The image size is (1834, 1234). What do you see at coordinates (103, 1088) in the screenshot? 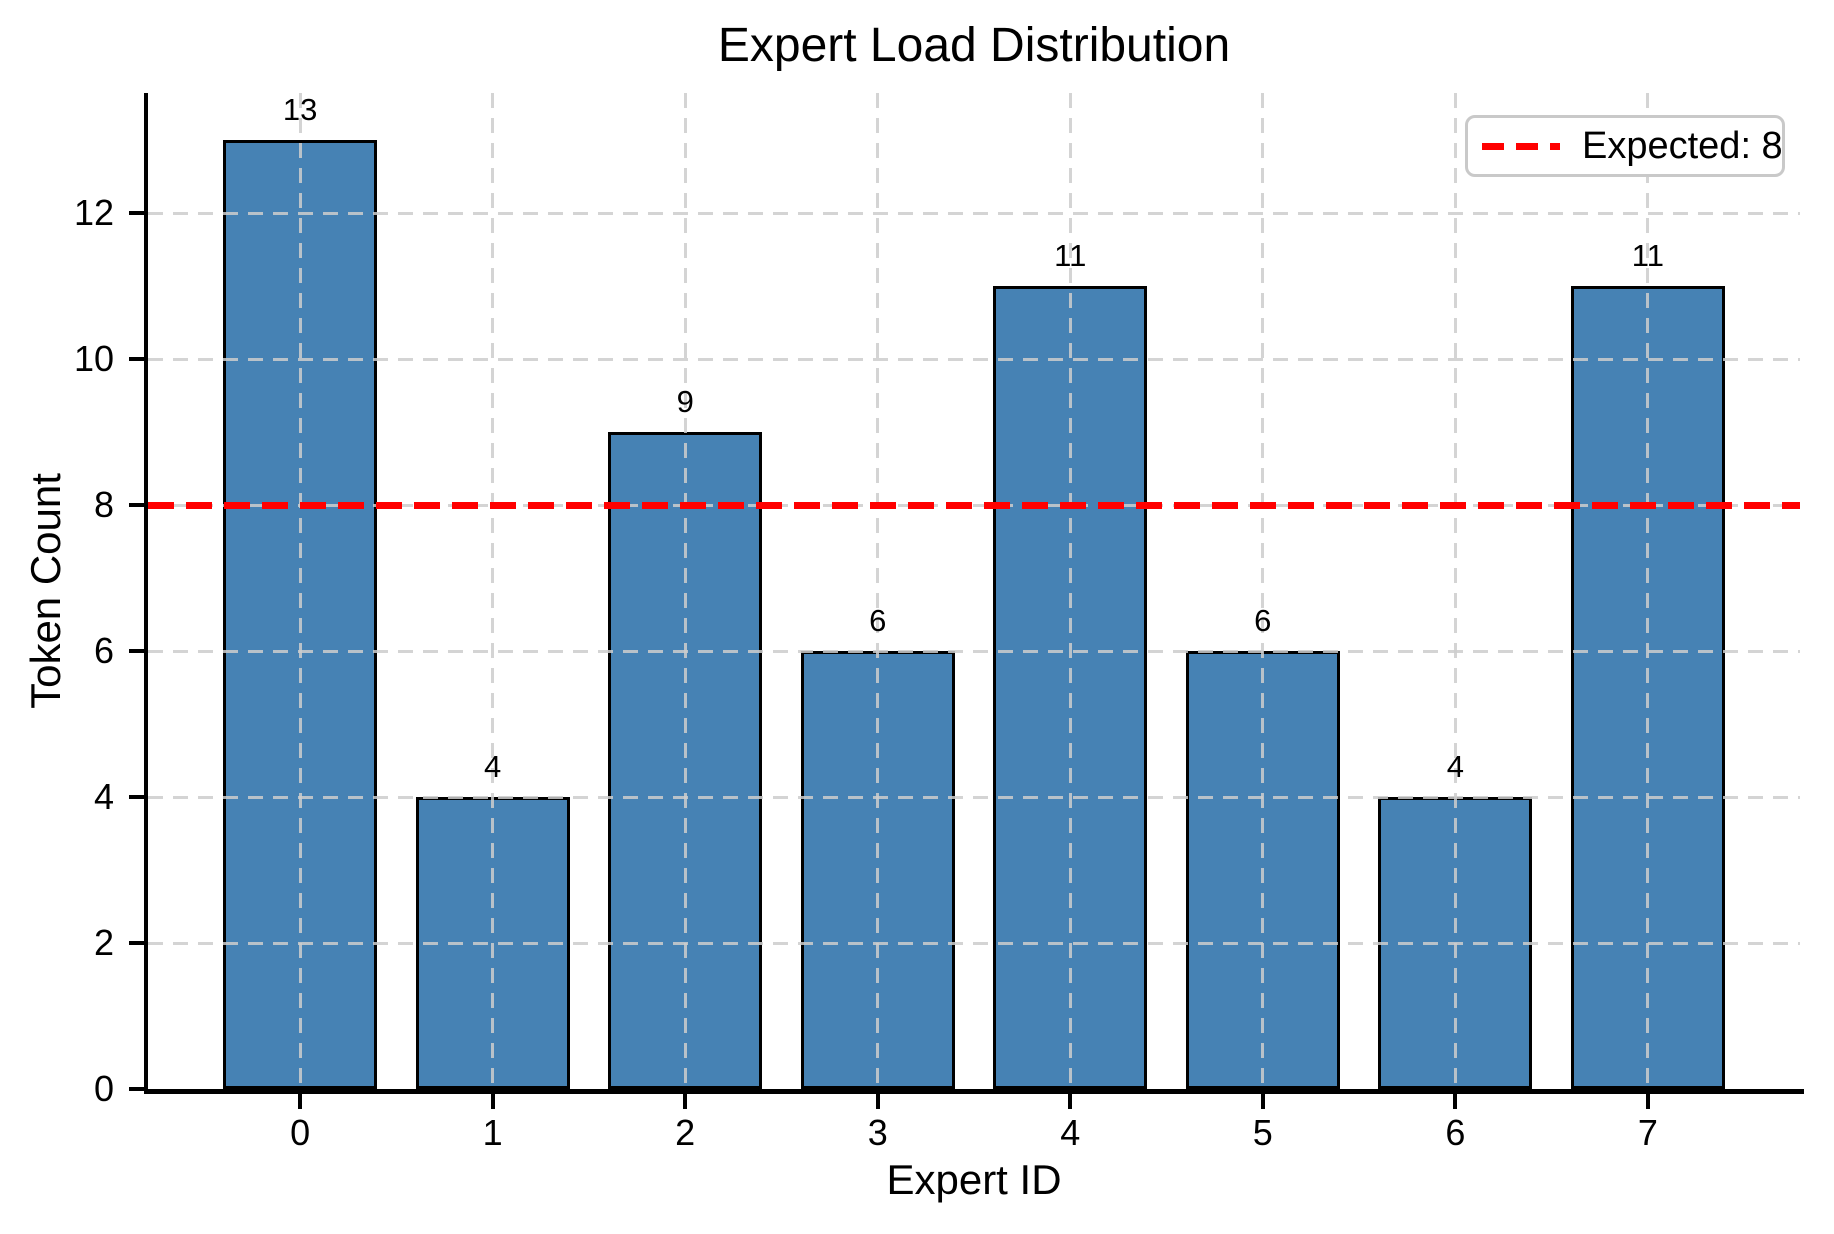
I see `y-tick-label: 0` at bounding box center [103, 1088].